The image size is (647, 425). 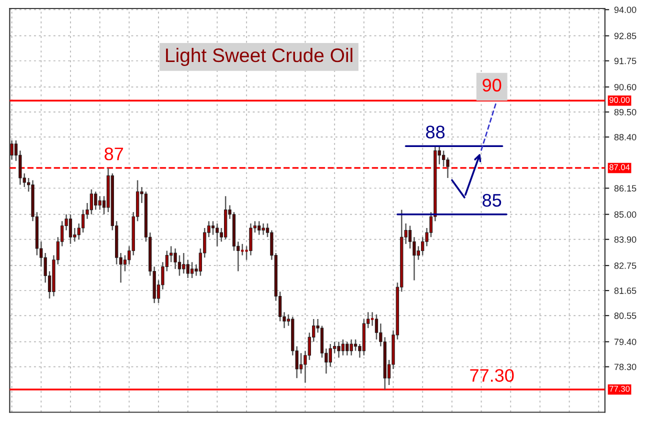 What do you see at coordinates (620, 99) in the screenshot?
I see `ref-line-label: 90.00` at bounding box center [620, 99].